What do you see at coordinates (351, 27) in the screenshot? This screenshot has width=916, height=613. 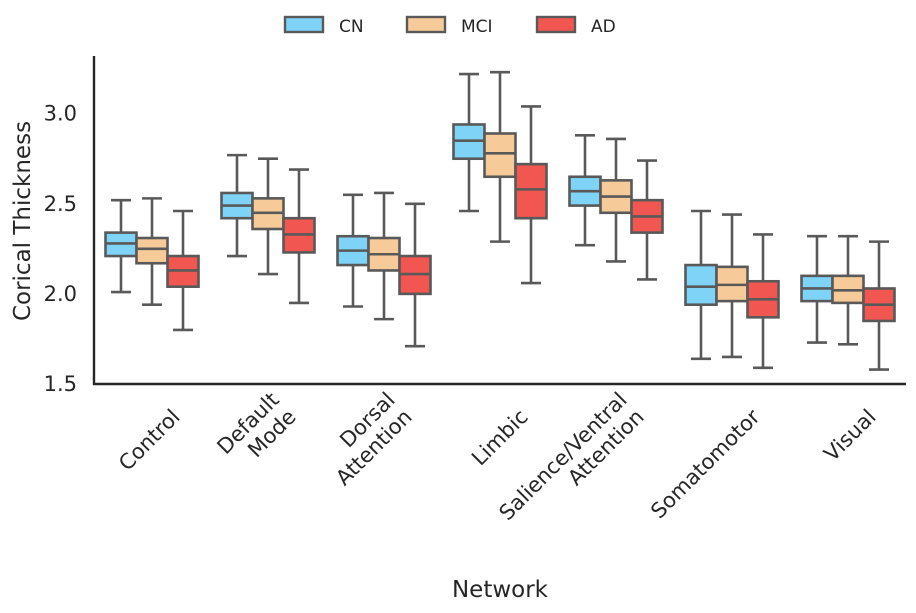 I see `legend-label: CN` at bounding box center [351, 27].